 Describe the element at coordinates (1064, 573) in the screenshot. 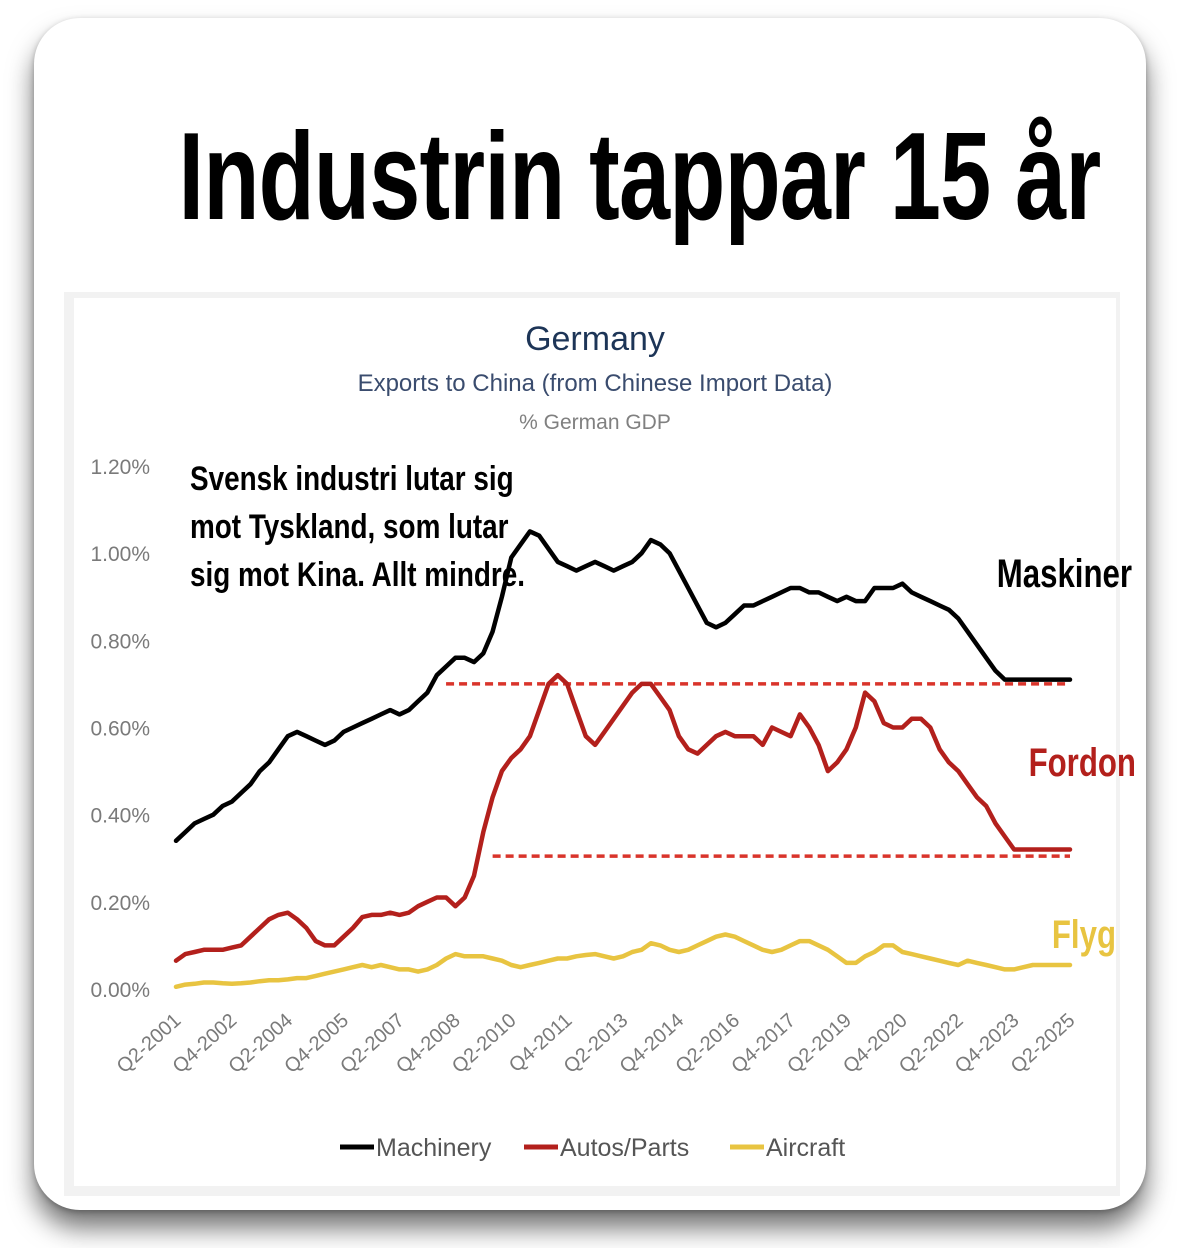

I see `series-label-maskiner: Maskiner` at that location.